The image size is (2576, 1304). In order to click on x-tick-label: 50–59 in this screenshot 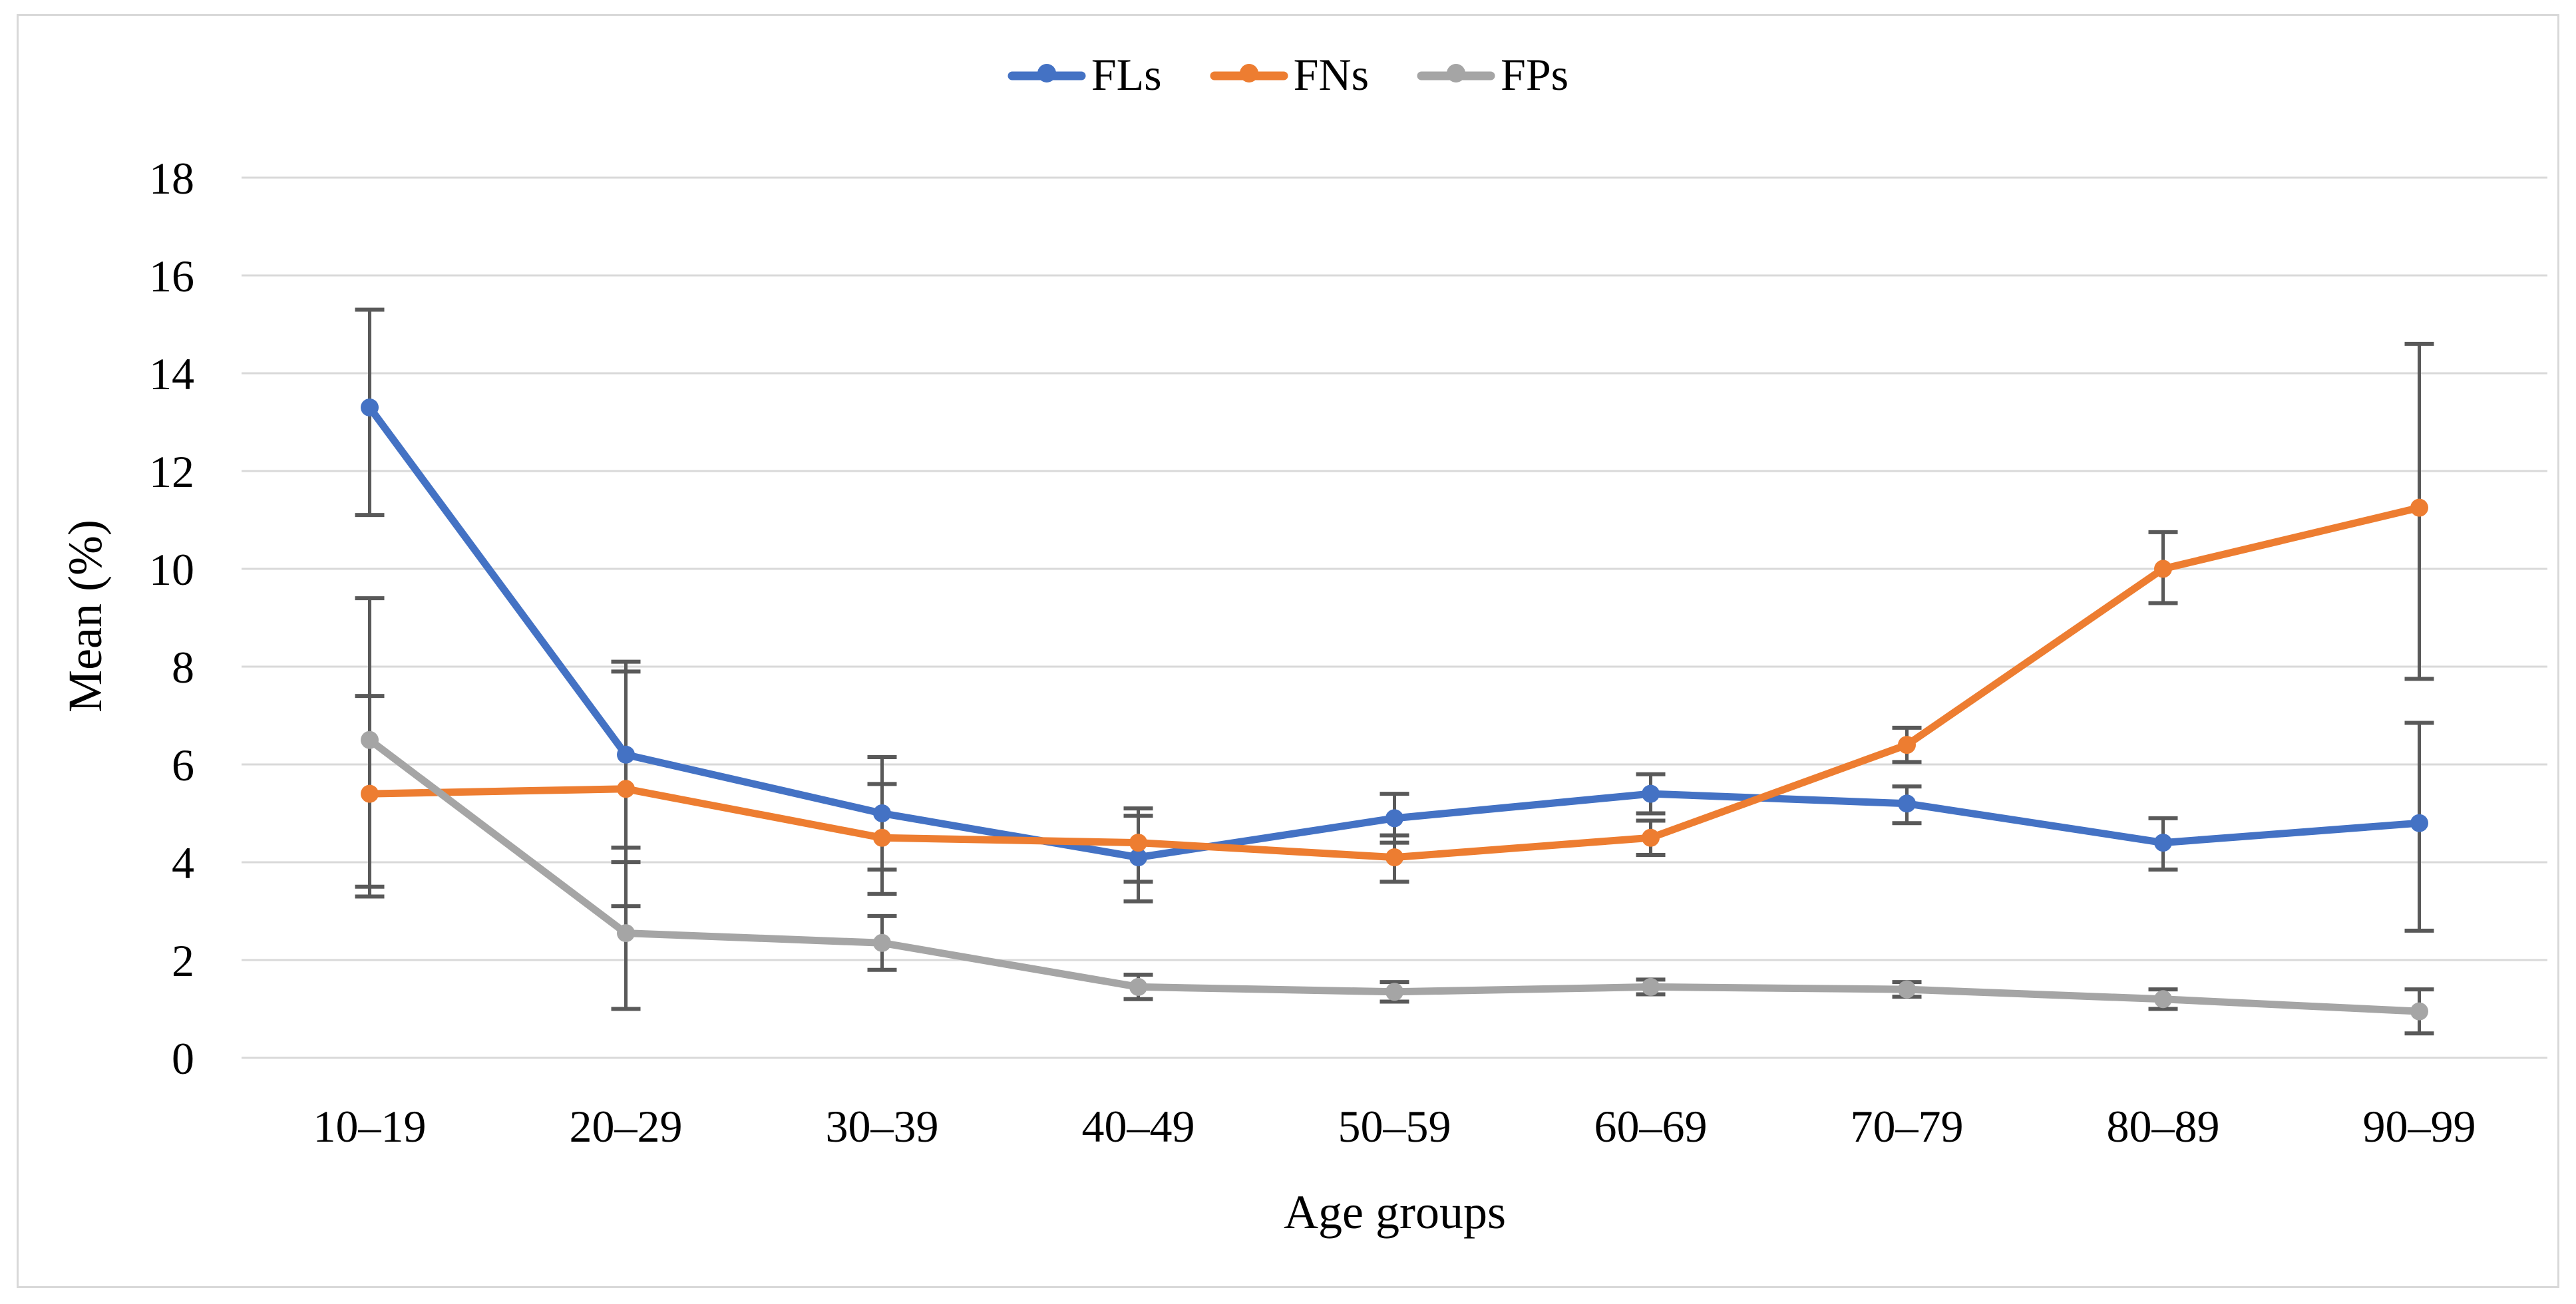, I will do `click(1394, 1126)`.